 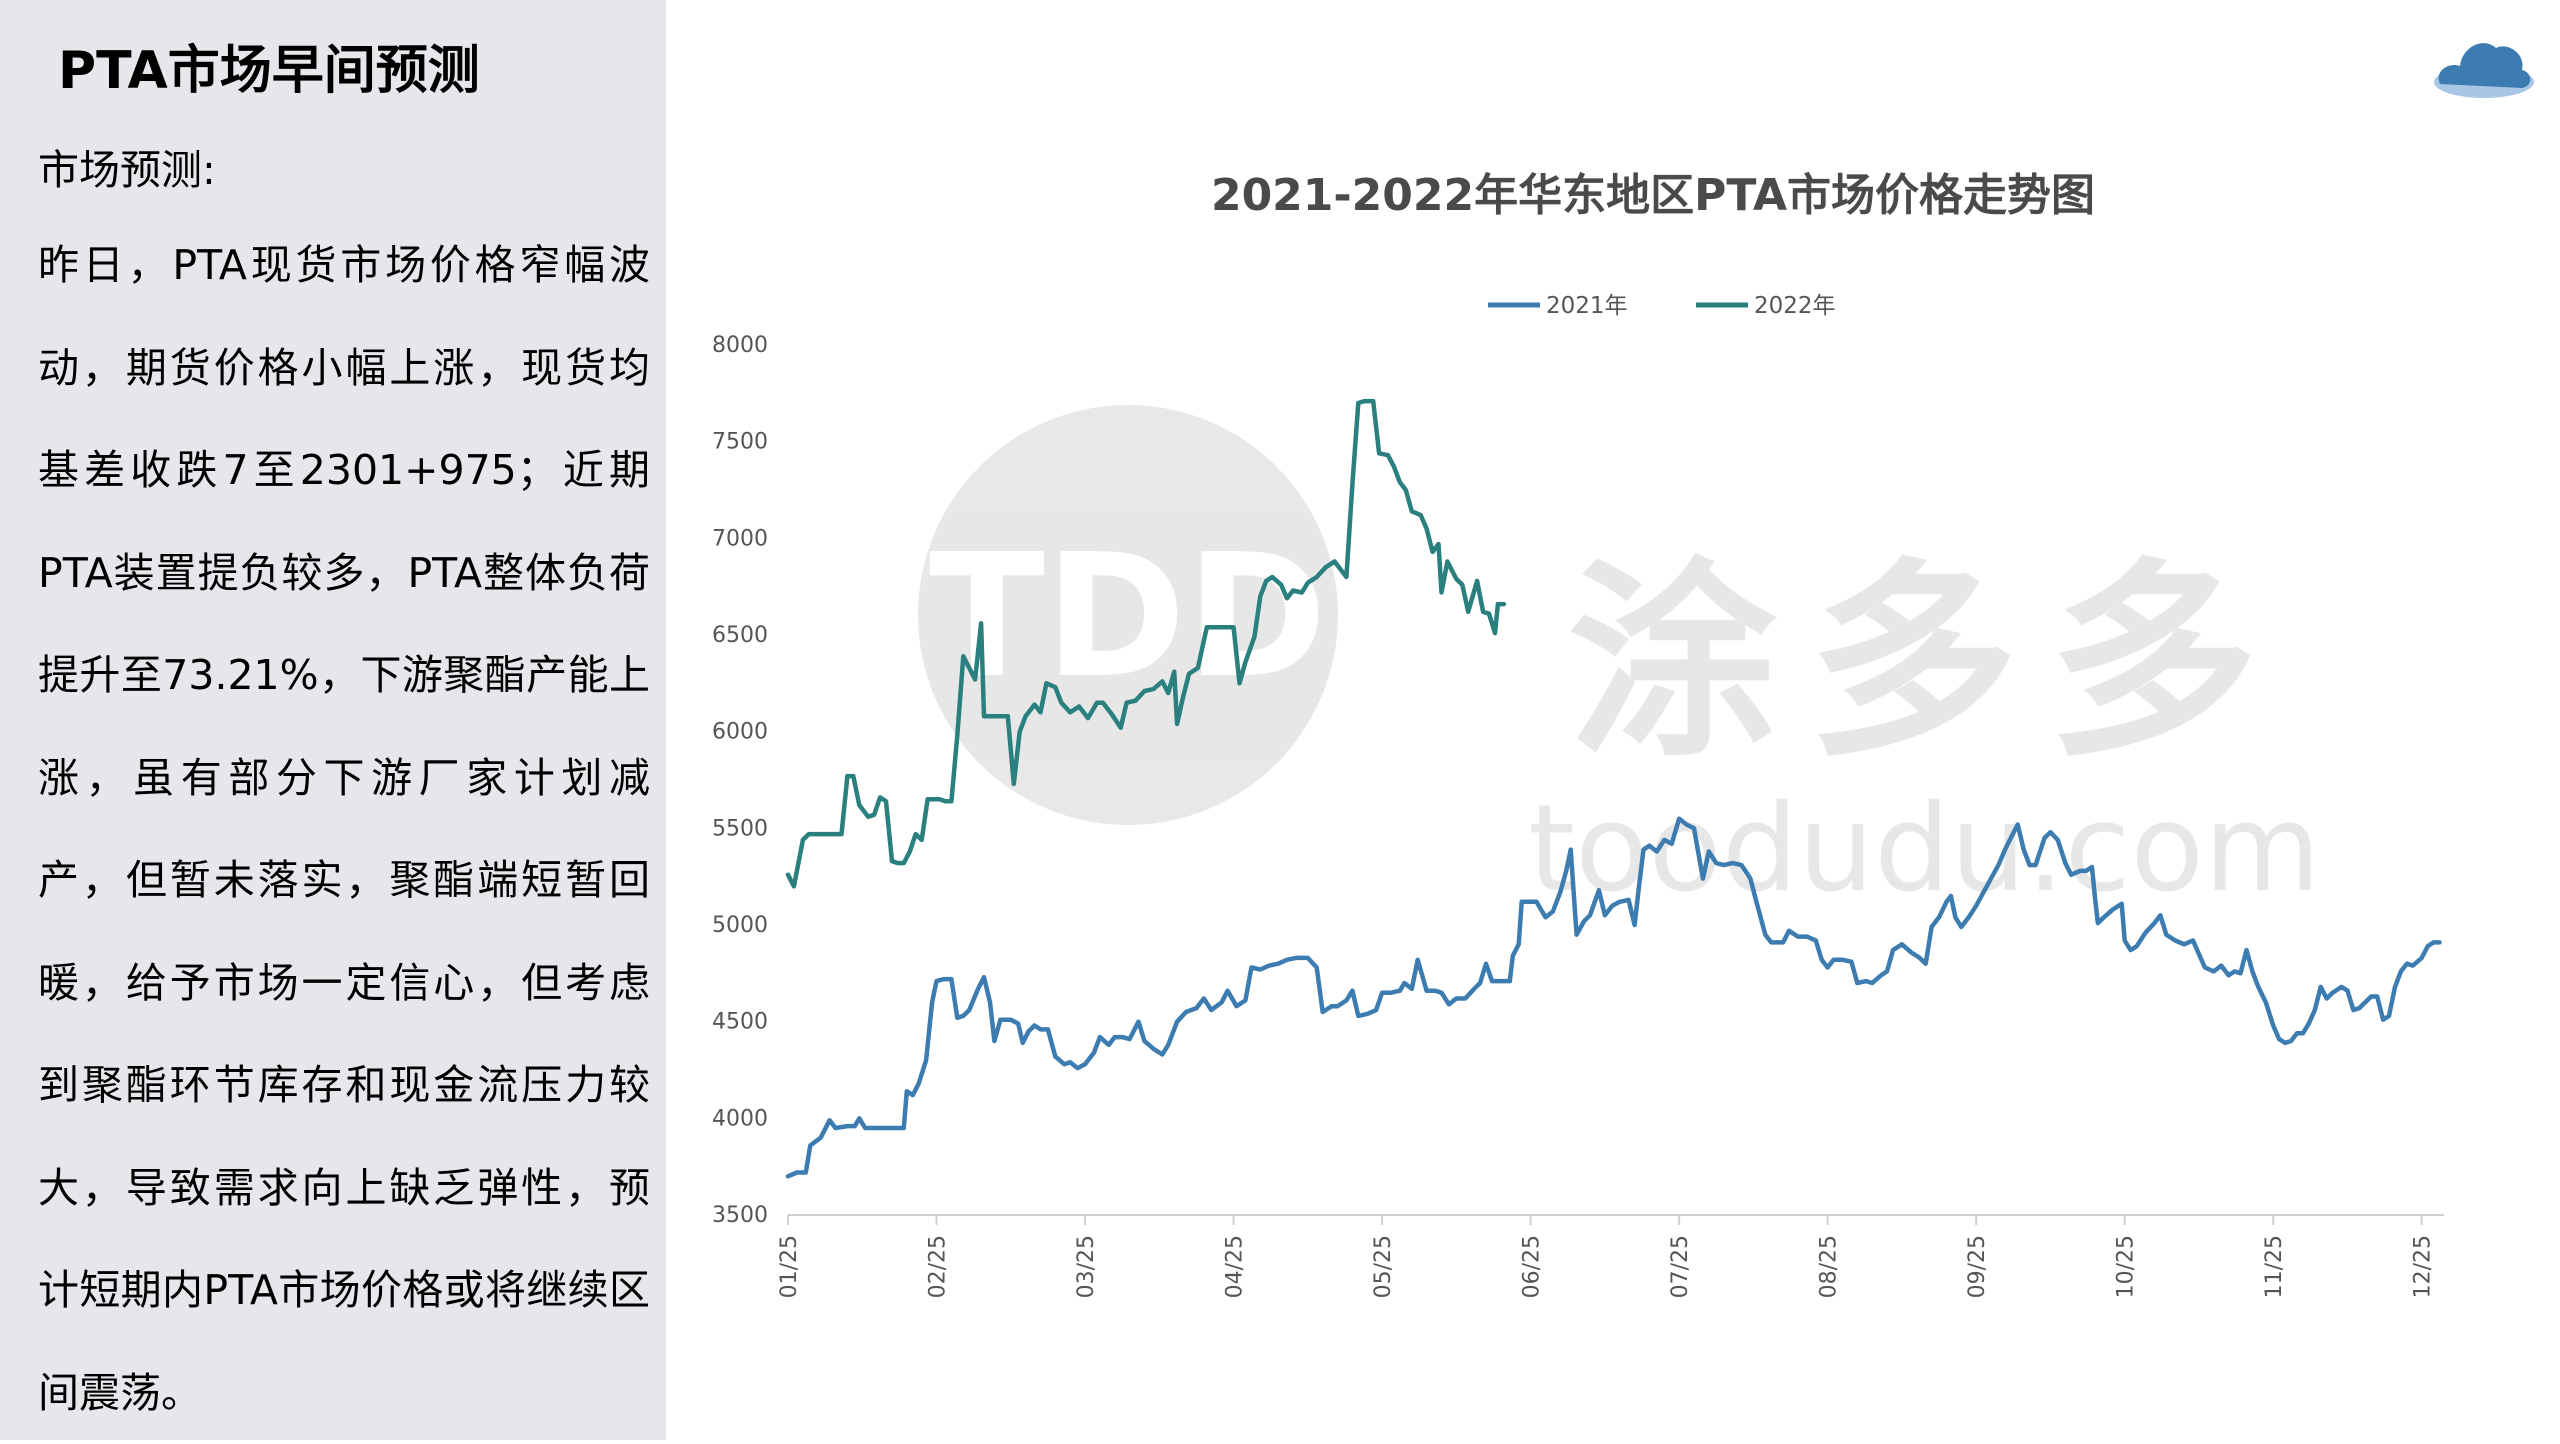 I want to click on x-tick-label: 01/25, so click(x=789, y=1266).